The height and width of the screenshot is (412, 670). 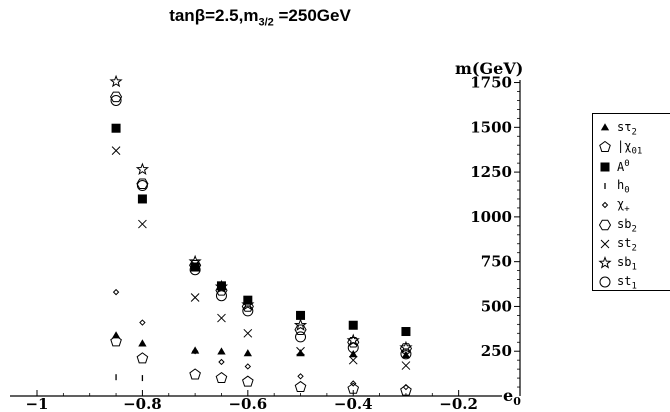 What do you see at coordinates (627, 209) in the screenshot?
I see `legend-label-sub: +` at bounding box center [627, 209].